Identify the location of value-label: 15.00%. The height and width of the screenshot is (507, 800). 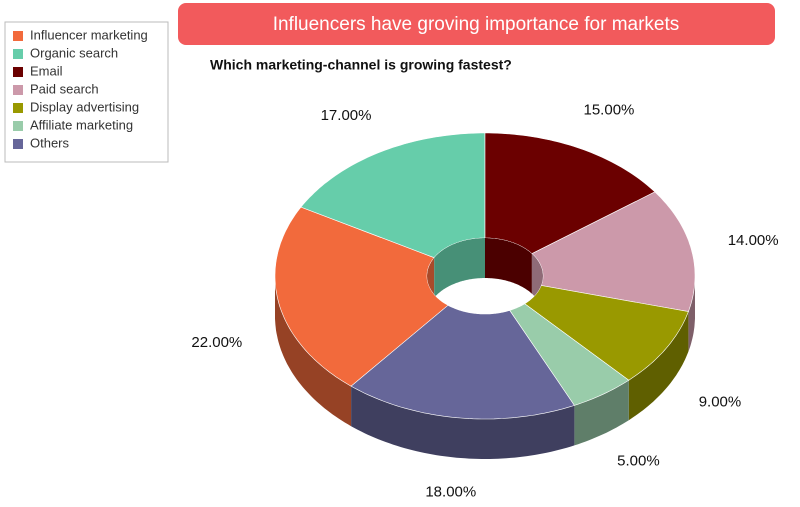
(609, 109).